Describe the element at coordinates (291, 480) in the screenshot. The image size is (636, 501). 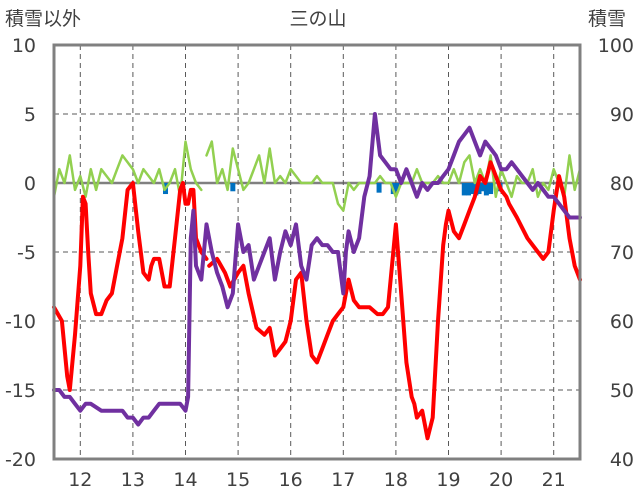
I see `x-tick-label: 16` at that location.